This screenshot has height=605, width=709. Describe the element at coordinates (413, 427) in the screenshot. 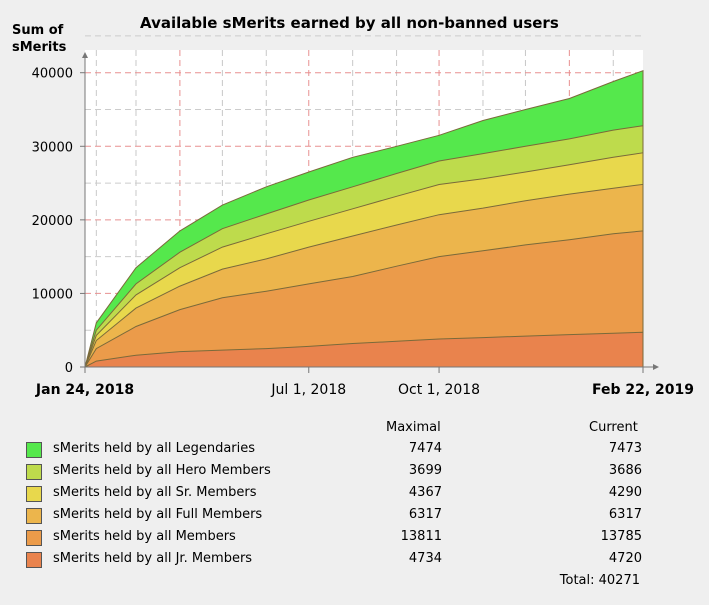

I see `legend-header-max: Maximal` at that location.